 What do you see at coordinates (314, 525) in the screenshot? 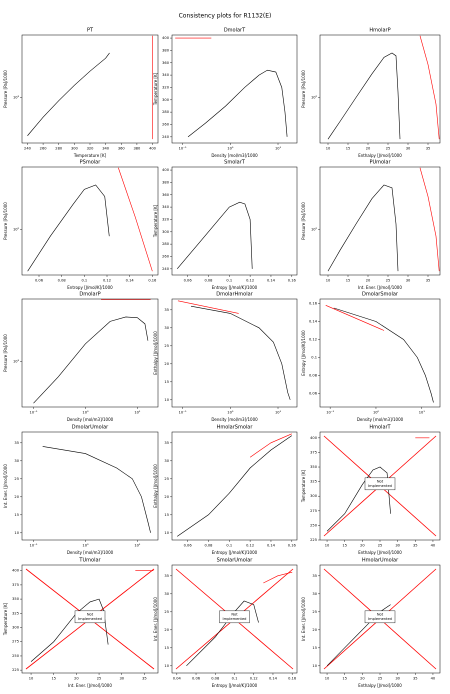
I see `y-tick-label: 250` at bounding box center [314, 525].